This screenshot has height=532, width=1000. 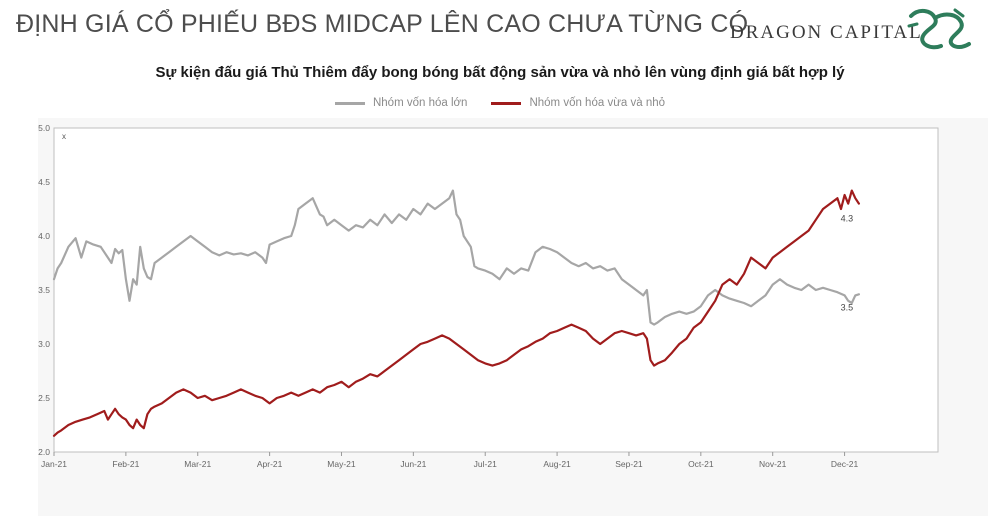 What do you see at coordinates (270, 464) in the screenshot?
I see `x-tick-label: Apr-21` at bounding box center [270, 464].